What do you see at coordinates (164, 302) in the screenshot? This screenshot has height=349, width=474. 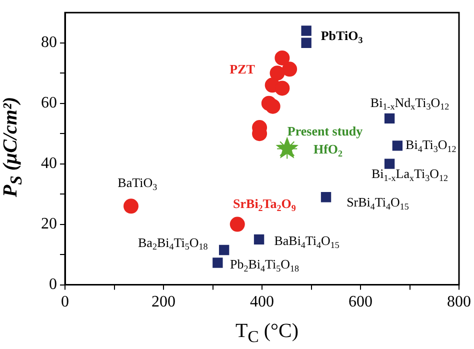 I see `x-tick-label: 200` at bounding box center [164, 302].